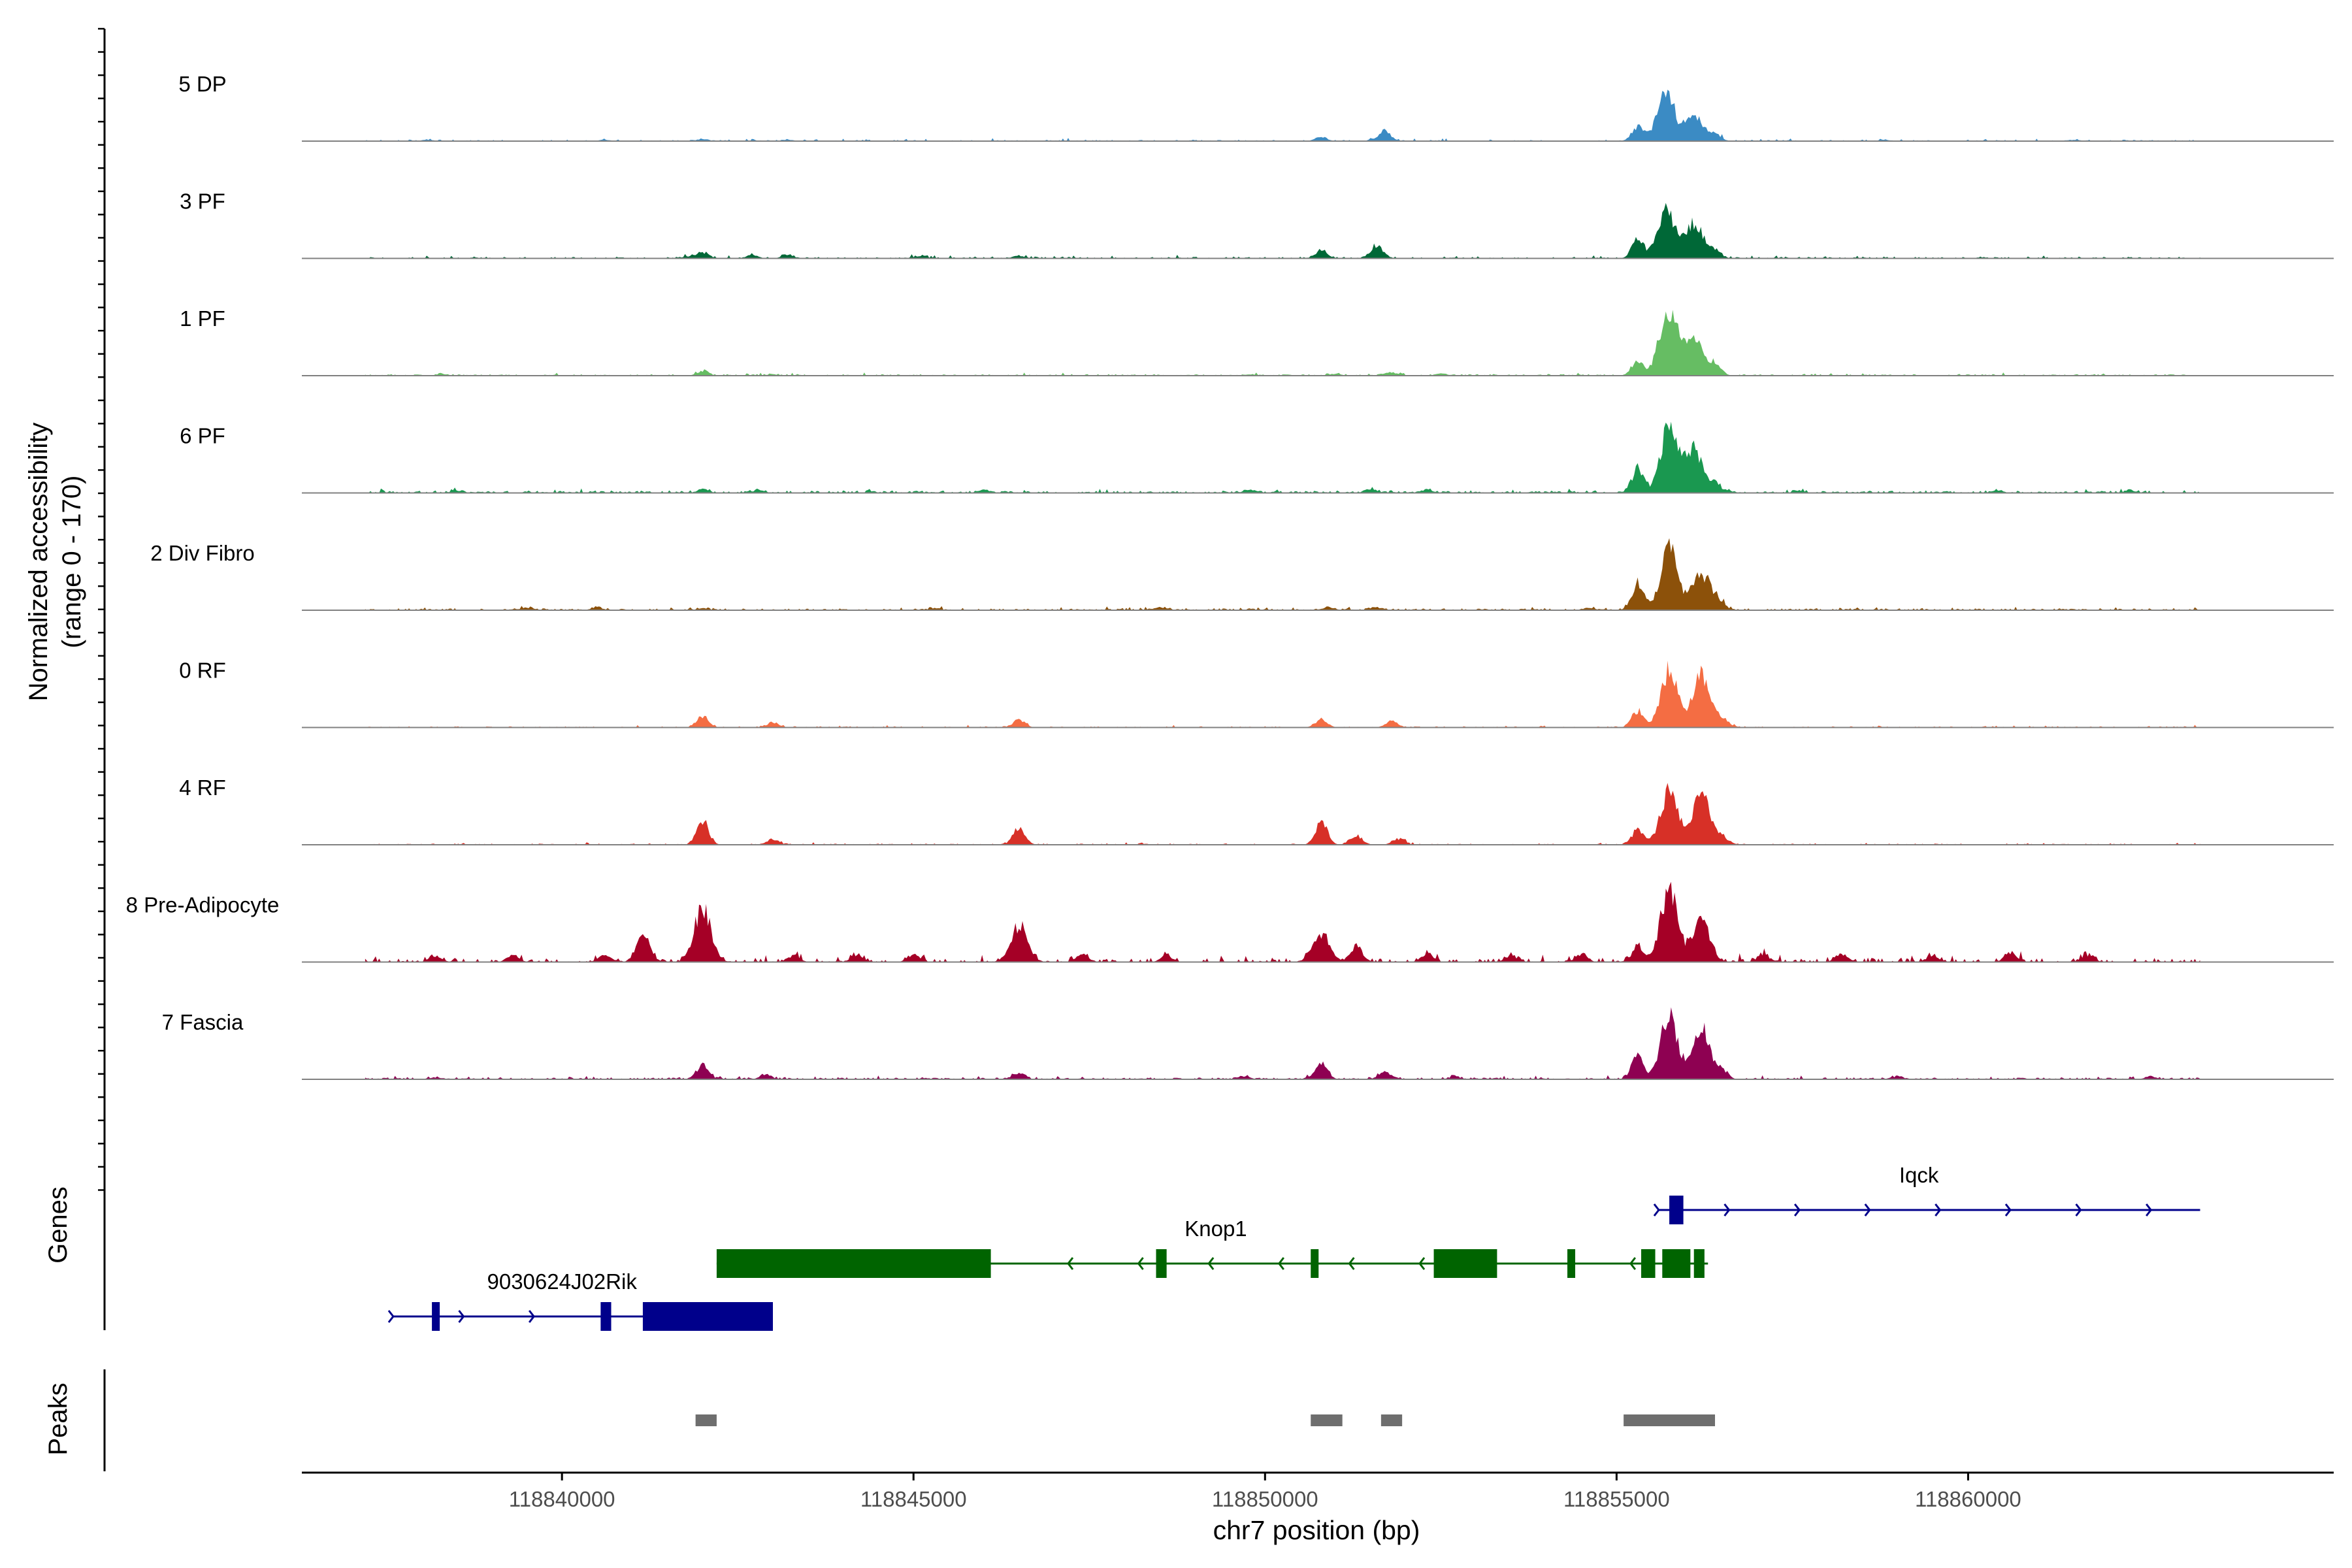 The image size is (2352, 1568). Describe the element at coordinates (913, 1499) in the screenshot. I see `x-tick-label: 118845000` at that location.